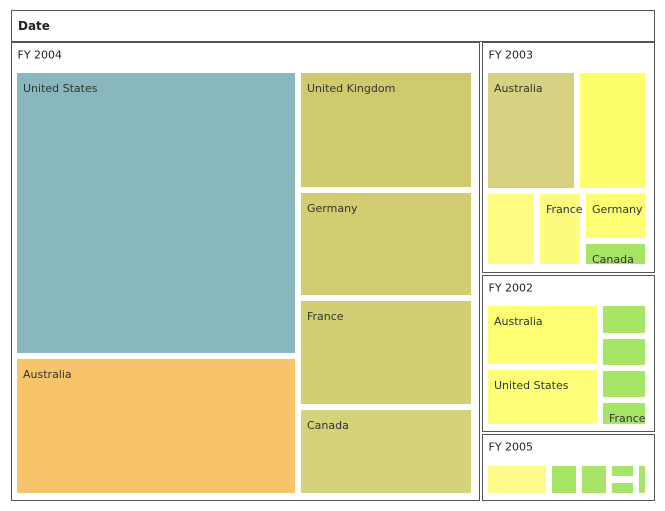 The image size is (665, 511). Describe the element at coordinates (351, 88) in the screenshot. I see `tile-label: United Kingdom` at that location.